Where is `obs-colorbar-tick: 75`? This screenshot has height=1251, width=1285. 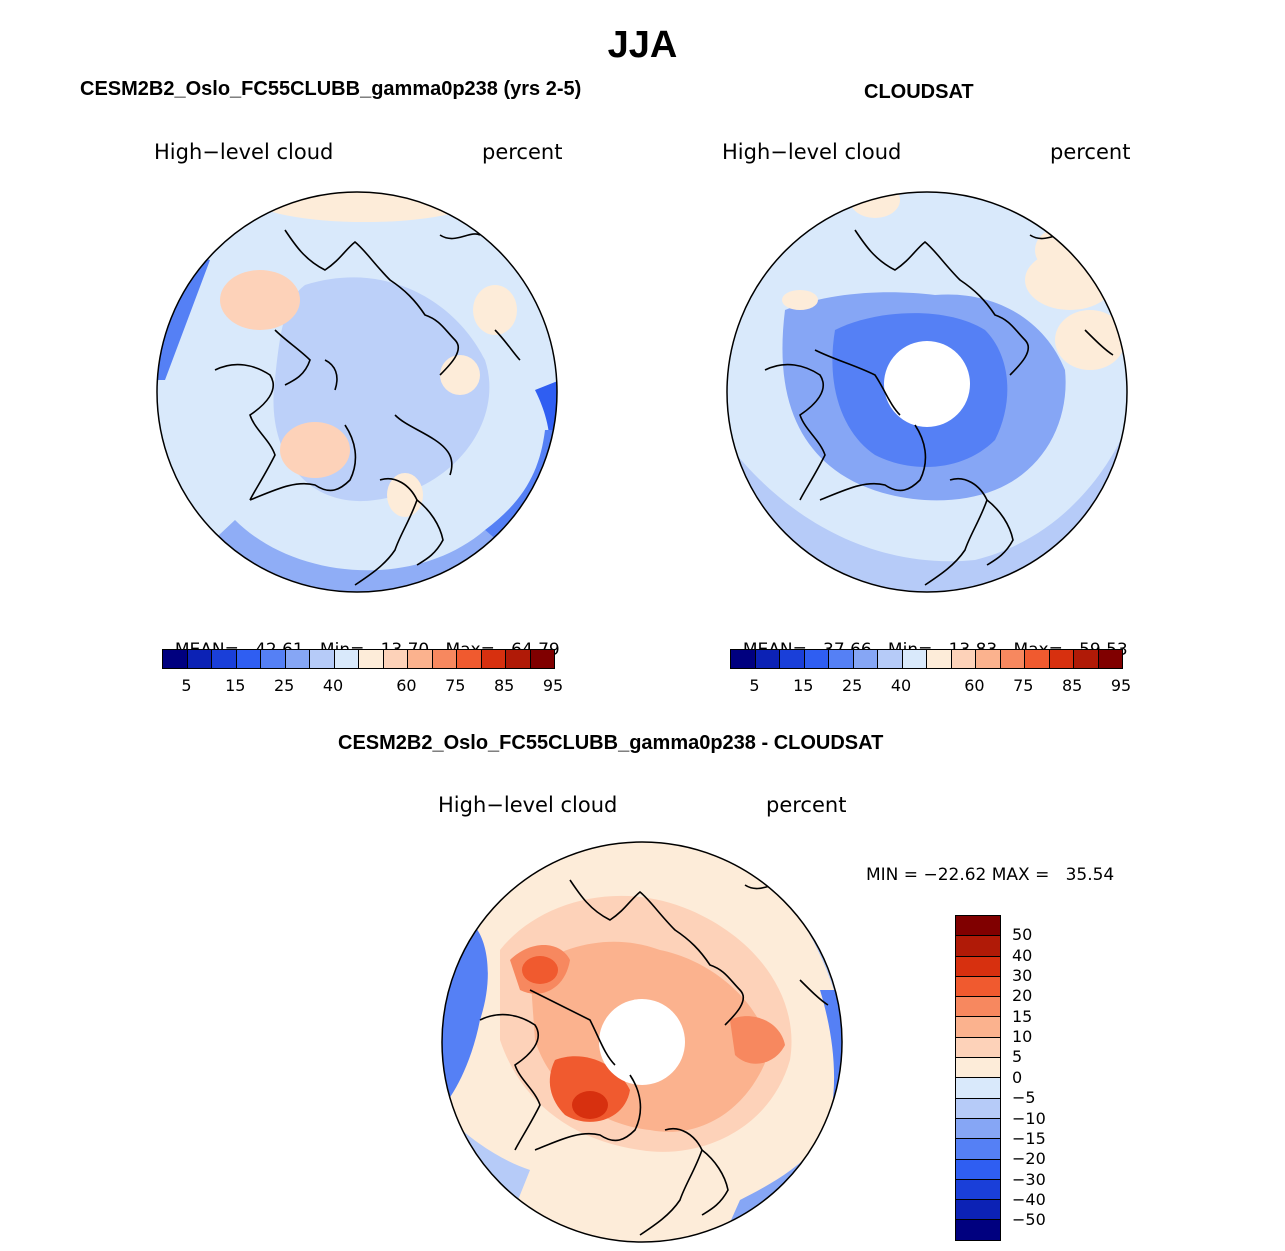
obs-colorbar-tick: 75 is located at coordinates (1023, 685).